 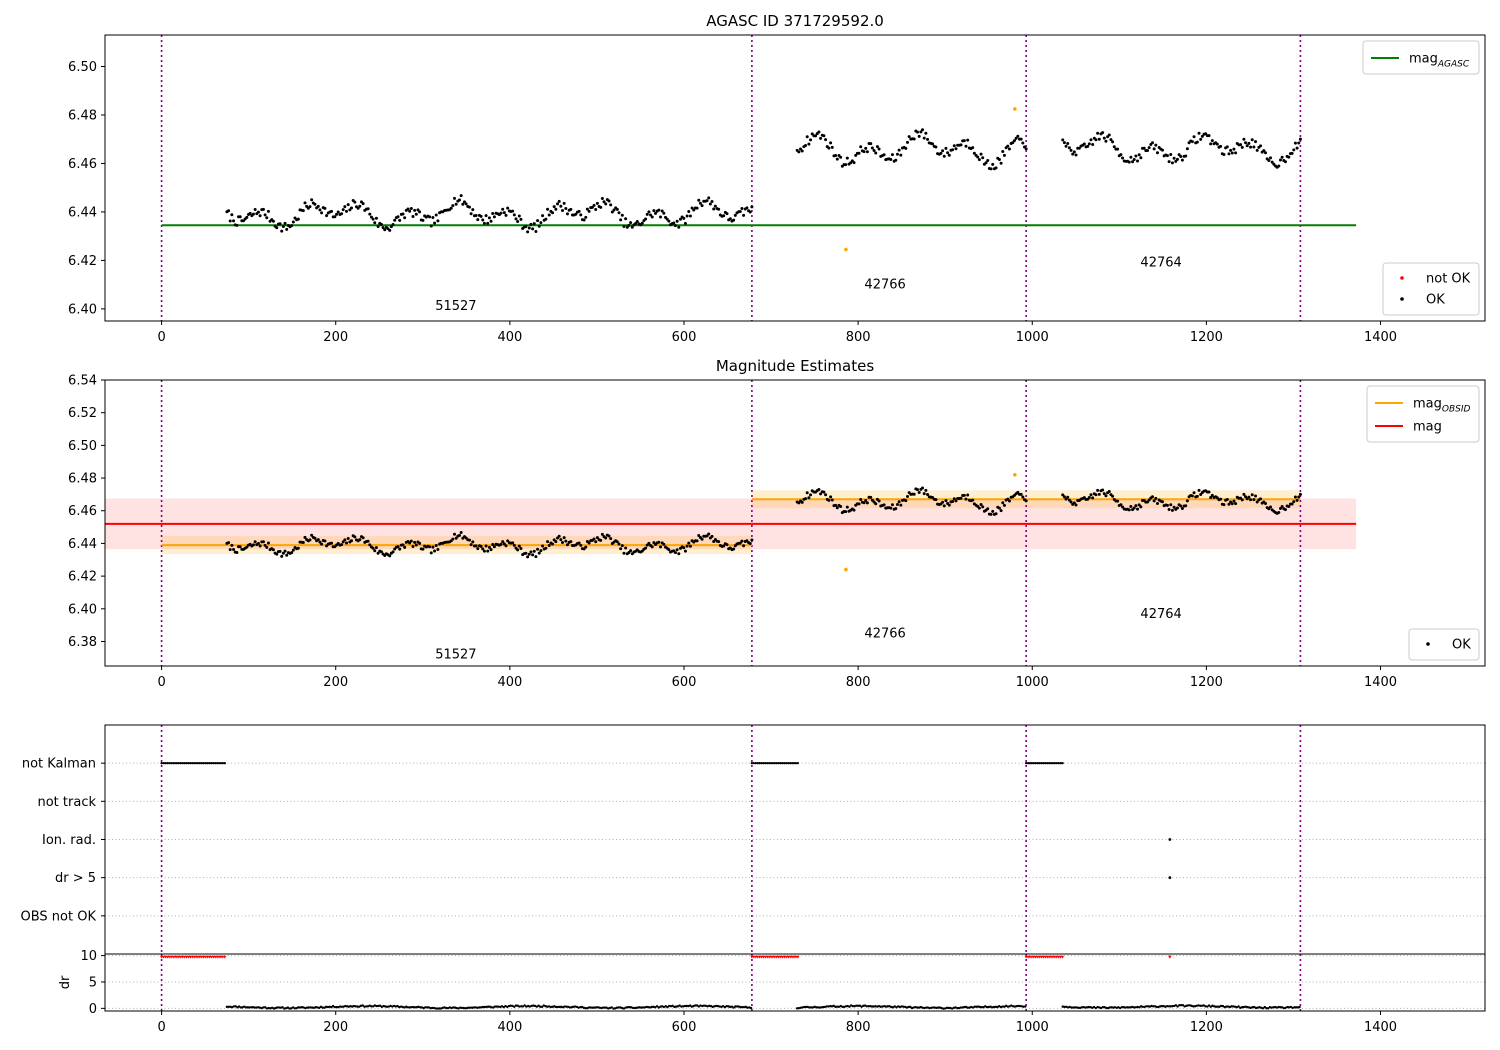 I want to click on obsid-label: 51527, so click(x=455, y=655).